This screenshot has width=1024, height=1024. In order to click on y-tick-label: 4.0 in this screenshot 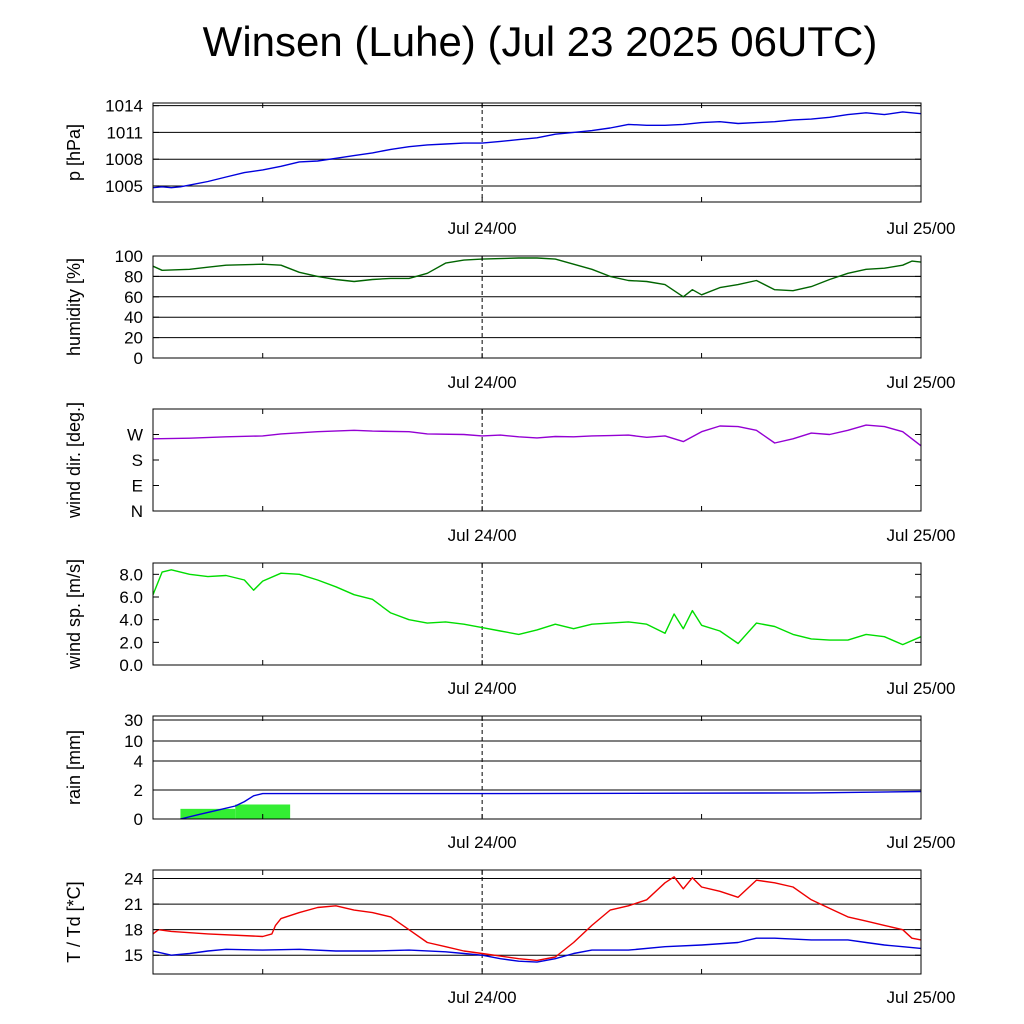, I will do `click(131, 620)`.